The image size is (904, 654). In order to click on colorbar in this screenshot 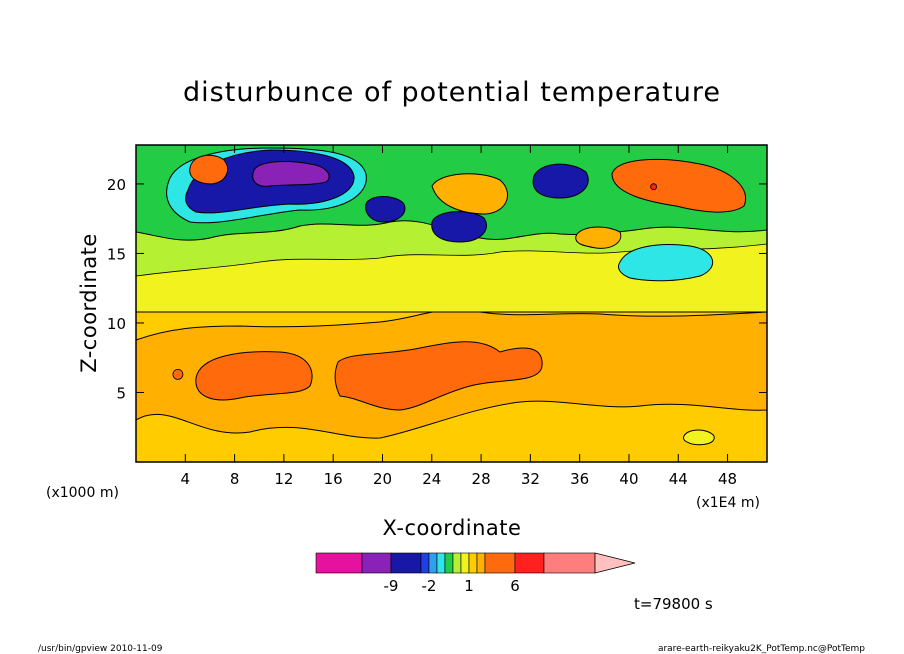, I will do `click(475, 563)`.